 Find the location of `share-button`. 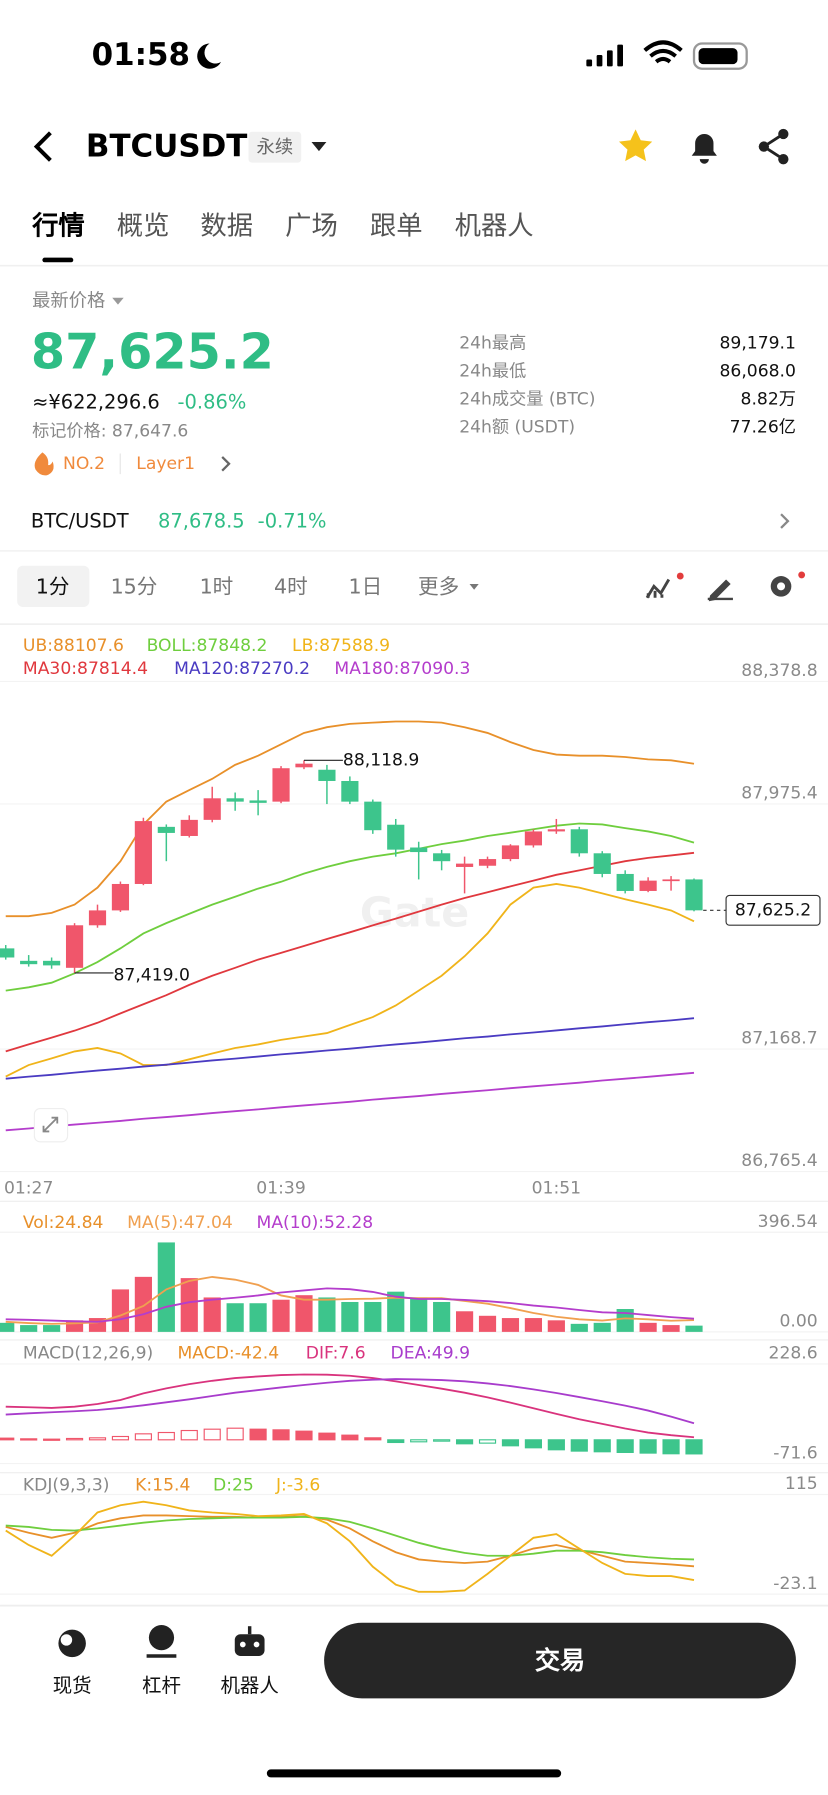

share-button is located at coordinates (773, 146).